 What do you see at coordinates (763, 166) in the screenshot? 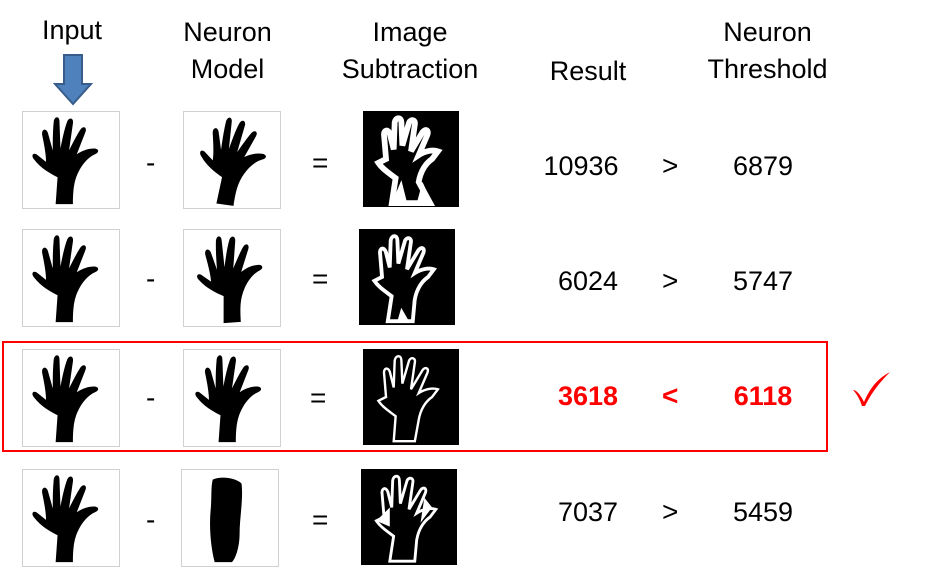
I see `threshold-value: 6879` at bounding box center [763, 166].